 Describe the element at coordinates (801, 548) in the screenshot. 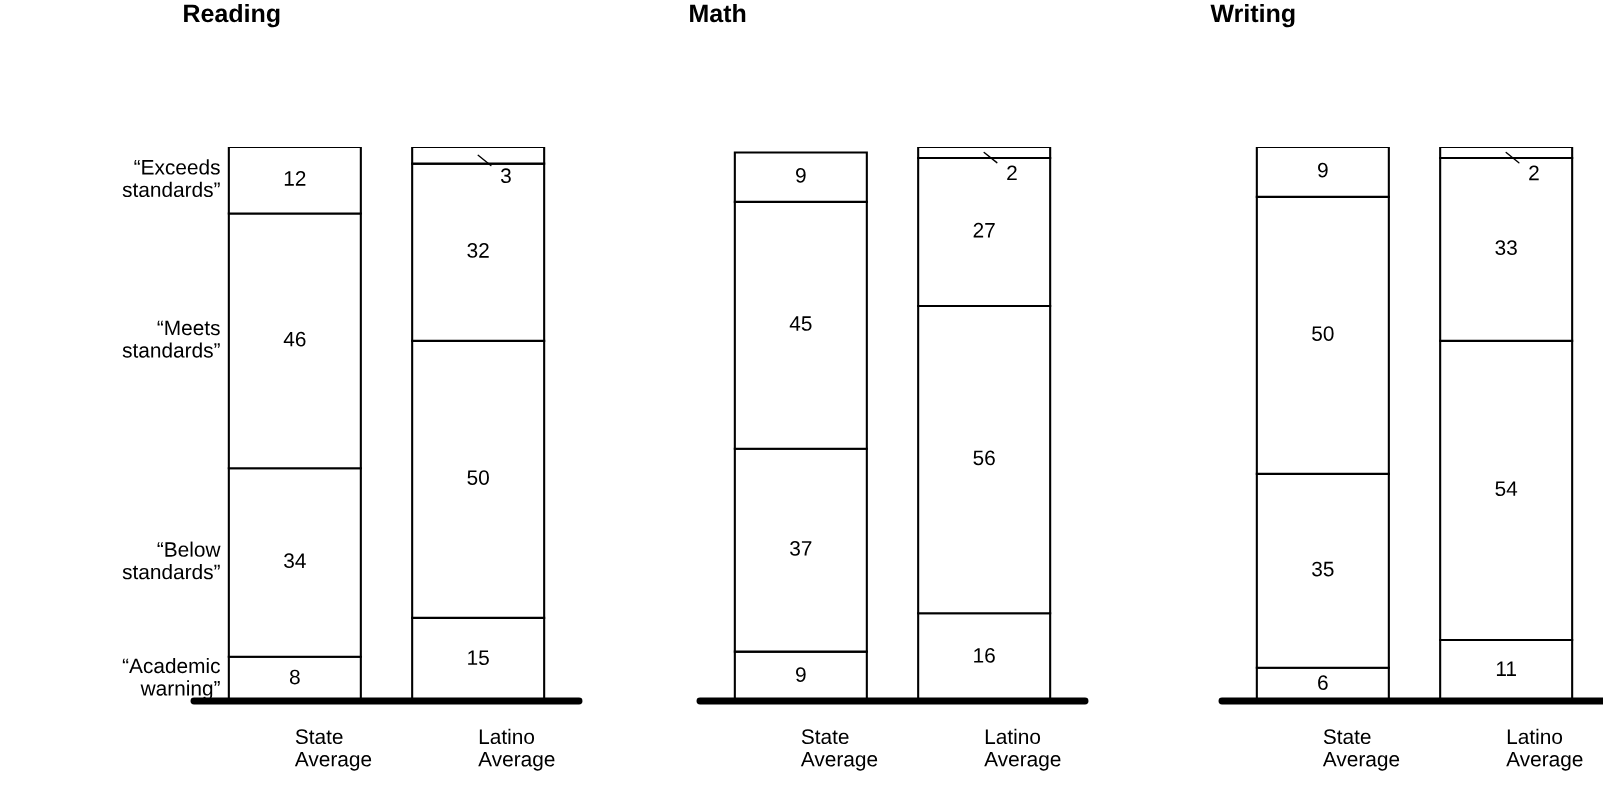

I see `data-label: 37` at that location.